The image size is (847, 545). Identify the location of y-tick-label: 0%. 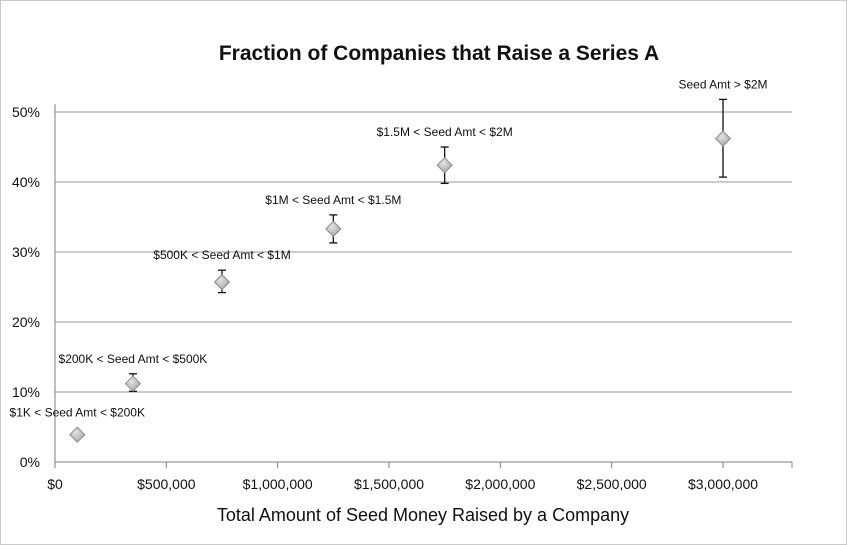
(30, 462).